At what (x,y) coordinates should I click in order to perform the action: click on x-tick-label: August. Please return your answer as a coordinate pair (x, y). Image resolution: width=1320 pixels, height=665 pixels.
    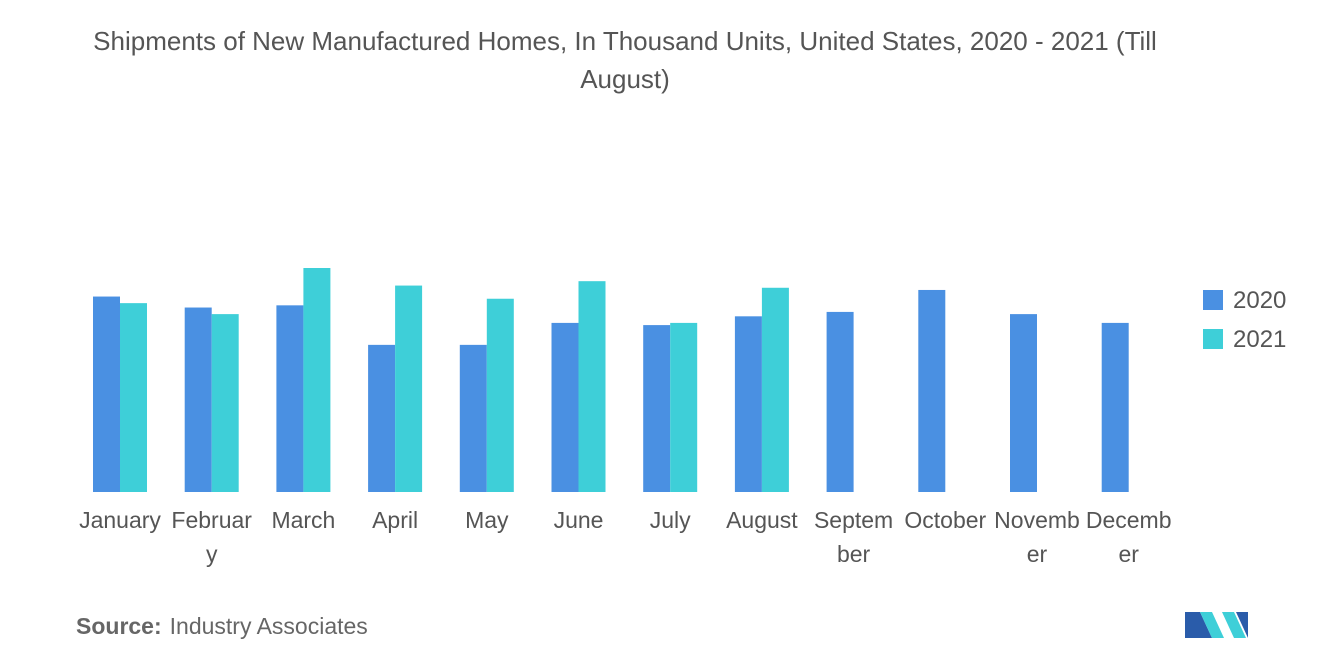
    Looking at the image, I should click on (762, 520).